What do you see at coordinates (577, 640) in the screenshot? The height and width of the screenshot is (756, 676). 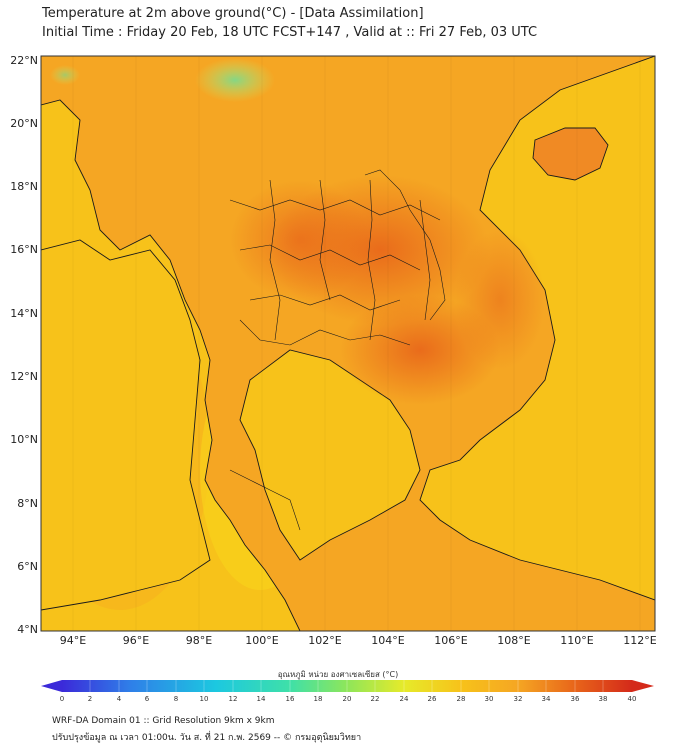 I see `lon-label-110: 110°E` at bounding box center [577, 640].